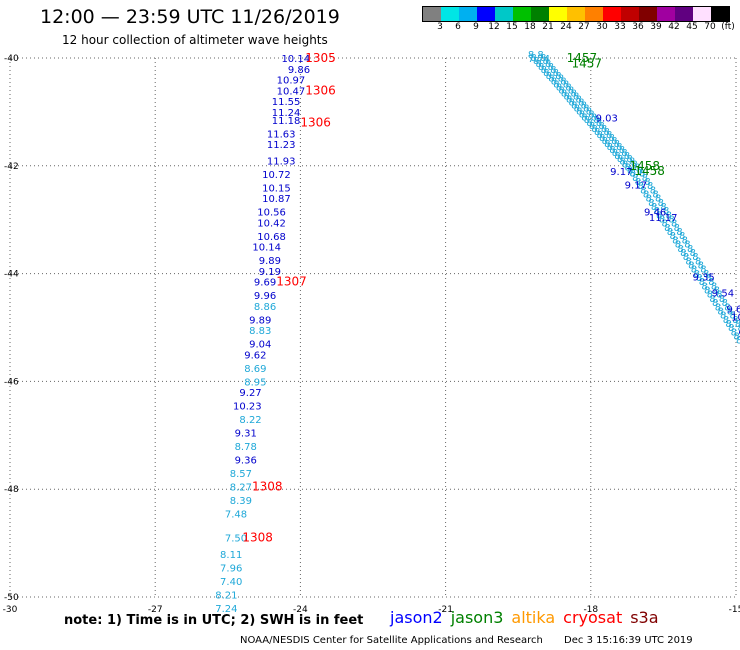 This screenshot has width=740, height=650. Describe the element at coordinates (445, 610) in the screenshot. I see `x-tick-label: -21` at that location.